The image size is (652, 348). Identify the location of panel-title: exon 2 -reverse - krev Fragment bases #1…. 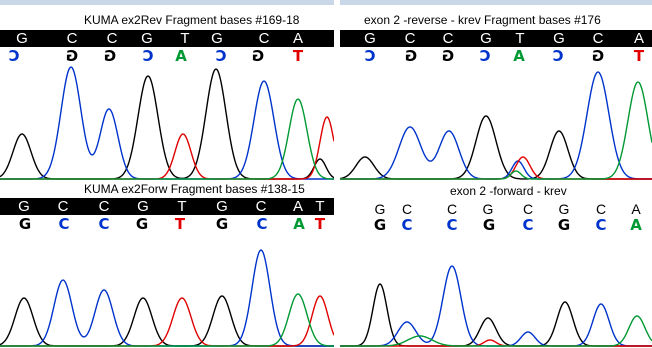
(482, 20).